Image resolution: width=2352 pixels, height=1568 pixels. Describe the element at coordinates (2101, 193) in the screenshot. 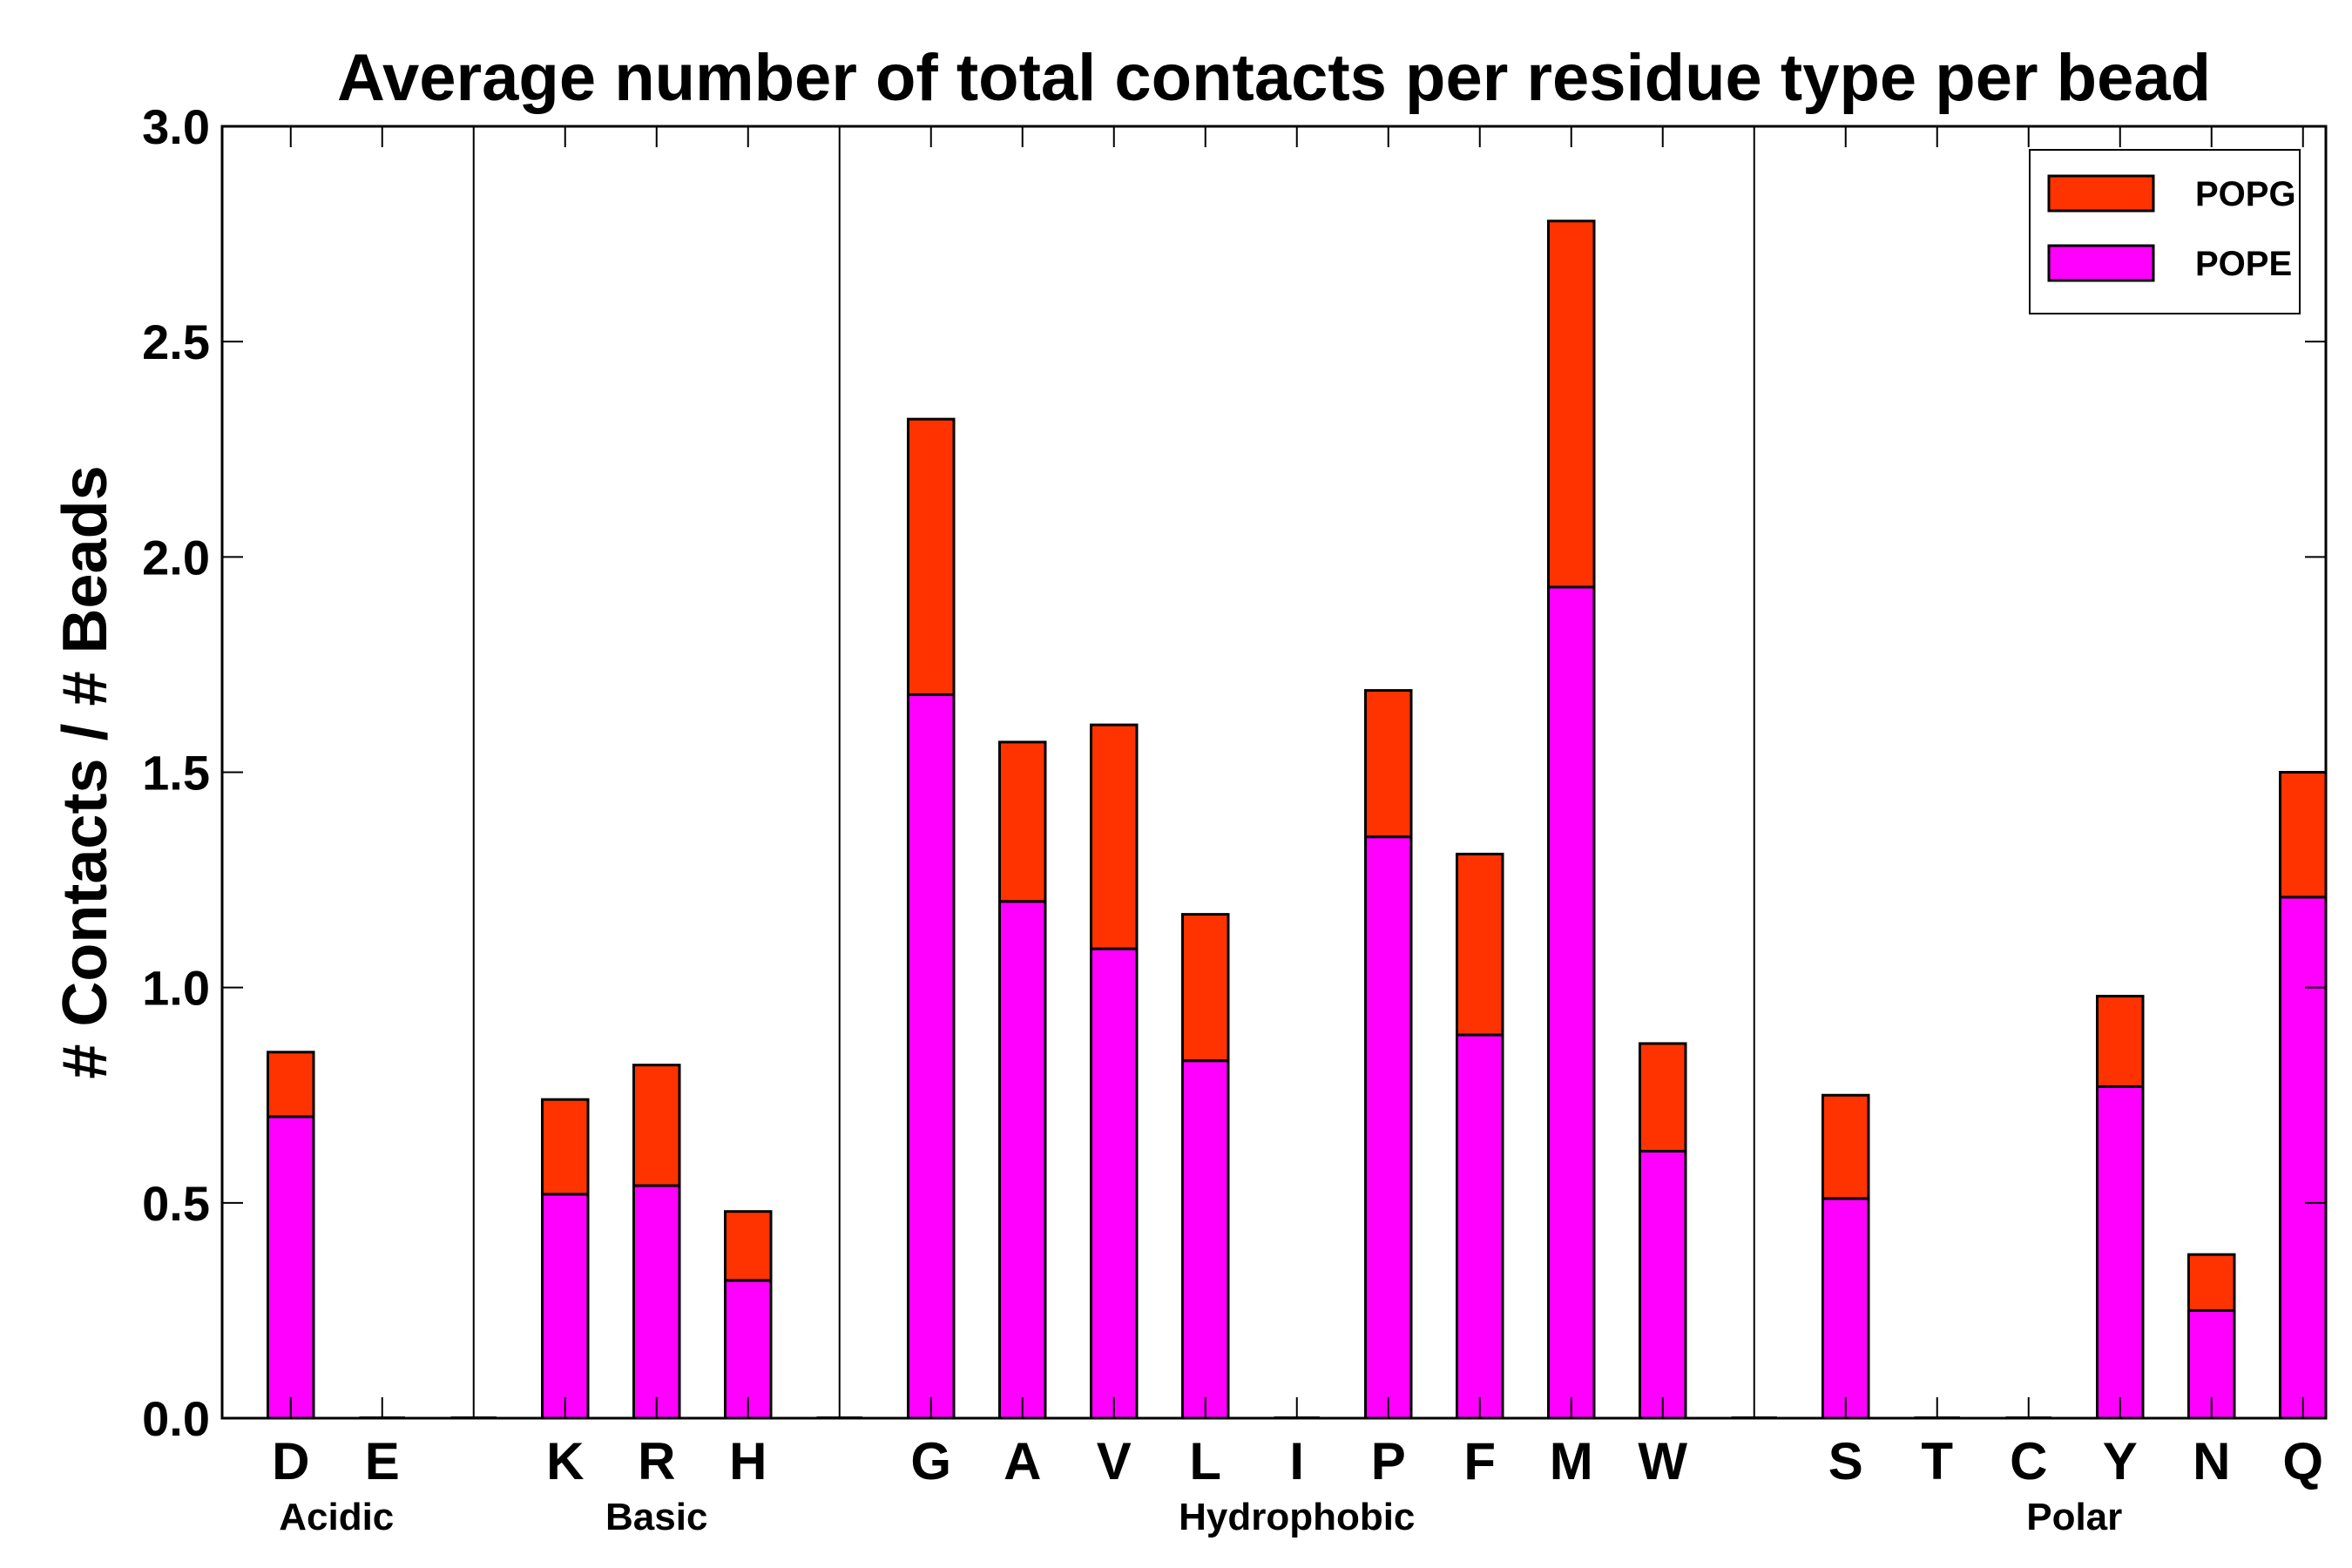

I see `legend-swatch-popg` at that location.